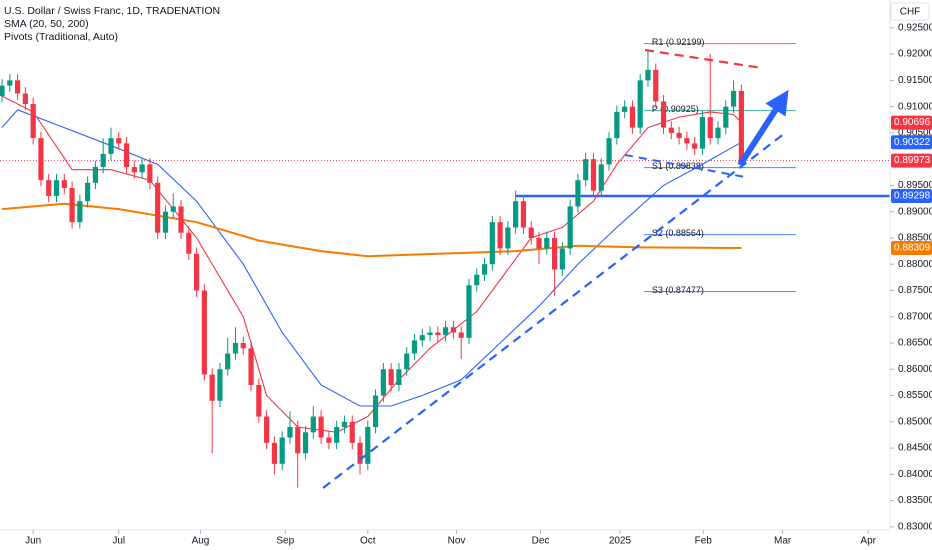  I want to click on price-box-label: 0.89298, so click(912, 196).